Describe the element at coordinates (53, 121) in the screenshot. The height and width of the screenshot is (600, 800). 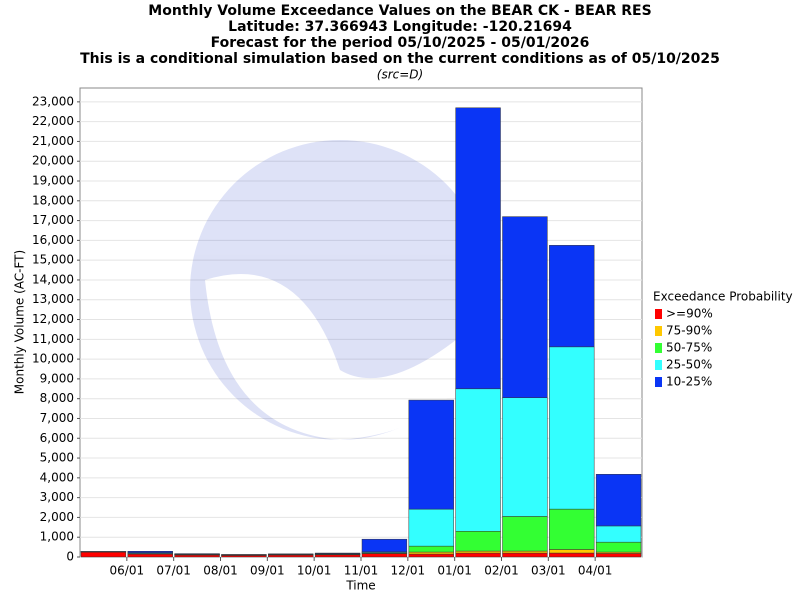
I see `y-tick-label: 22,000` at that location.